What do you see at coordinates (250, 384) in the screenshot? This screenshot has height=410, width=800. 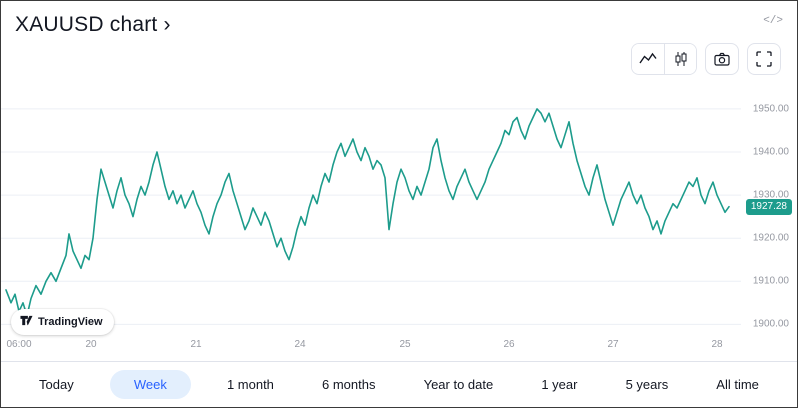 I see `range-tab-1-month: 1 month` at bounding box center [250, 384].